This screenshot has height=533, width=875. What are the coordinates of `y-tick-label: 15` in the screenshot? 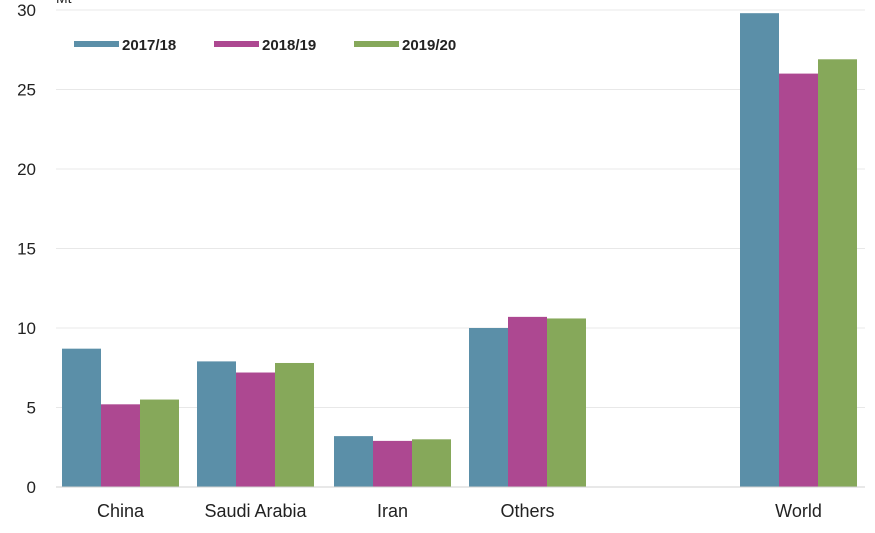 It's located at (26, 249).